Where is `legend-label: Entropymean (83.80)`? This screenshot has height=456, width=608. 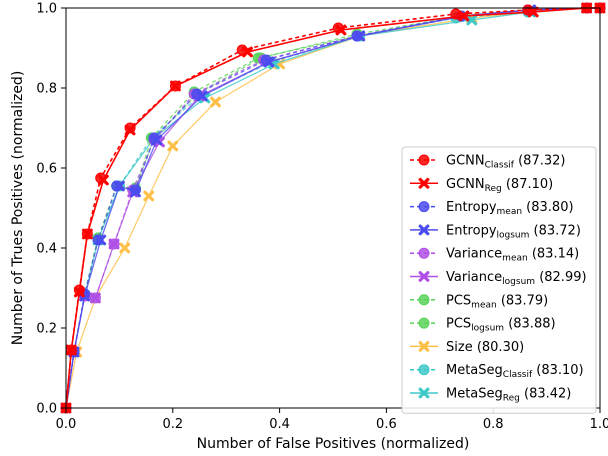
legend-label: Entropymean (83.80) is located at coordinates (510, 208).